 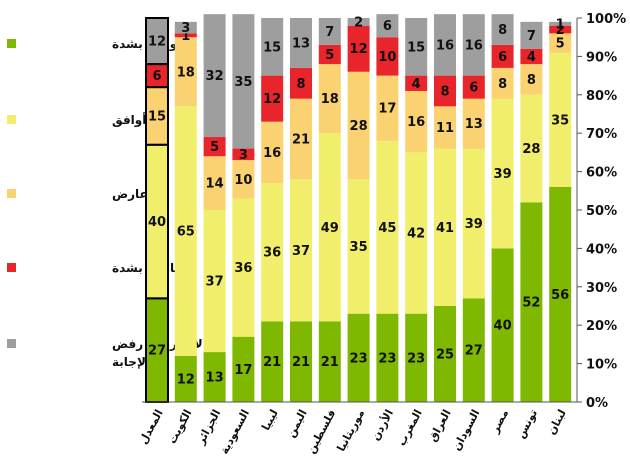 I want to click on y-tick-label: 70%, so click(x=601, y=134).